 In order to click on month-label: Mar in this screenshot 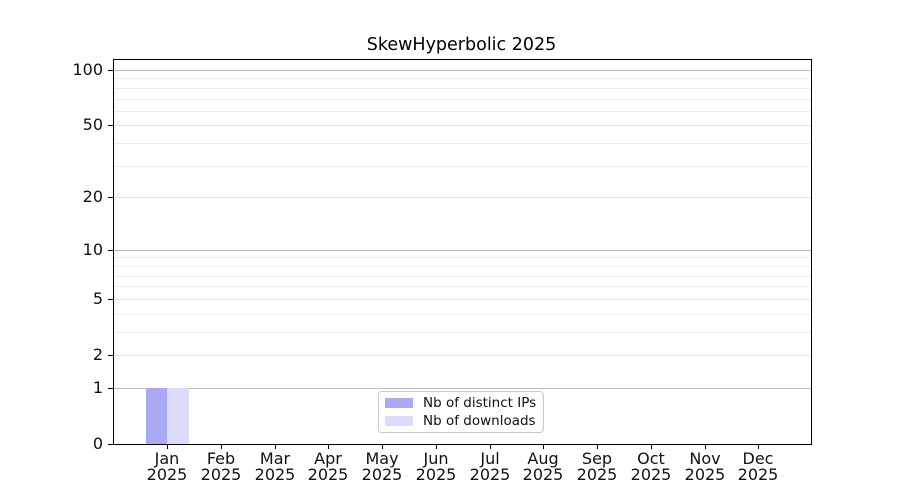, I will do `click(275, 458)`.